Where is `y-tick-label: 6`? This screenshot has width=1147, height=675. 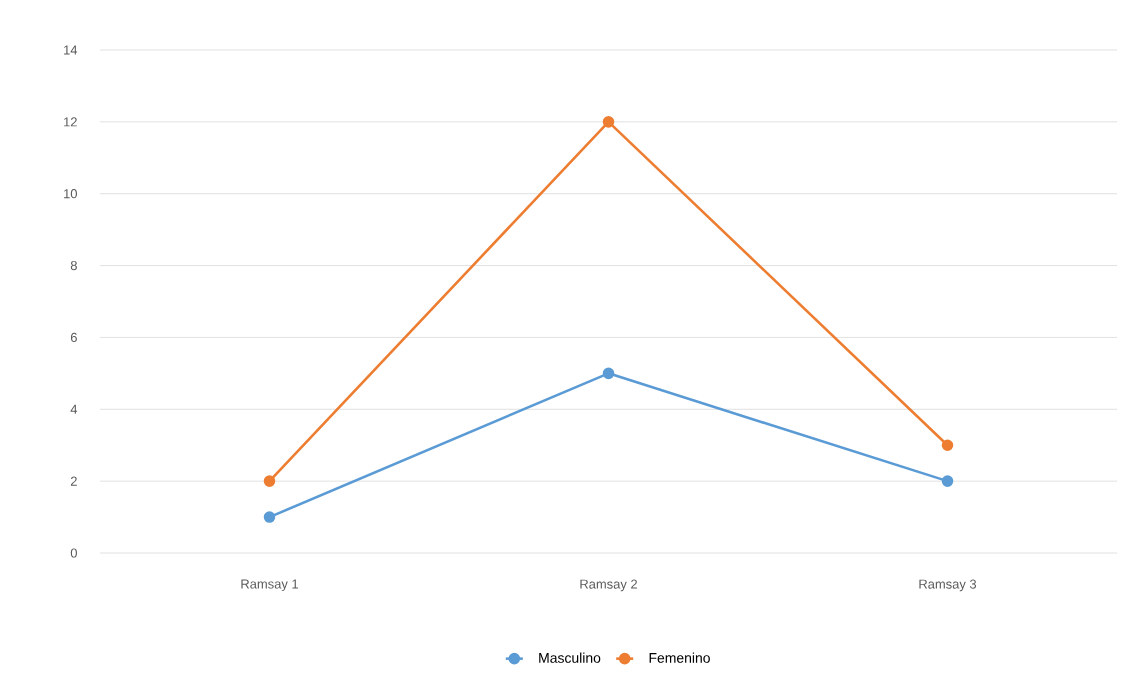
y-tick-label: 6 is located at coordinates (73, 337).